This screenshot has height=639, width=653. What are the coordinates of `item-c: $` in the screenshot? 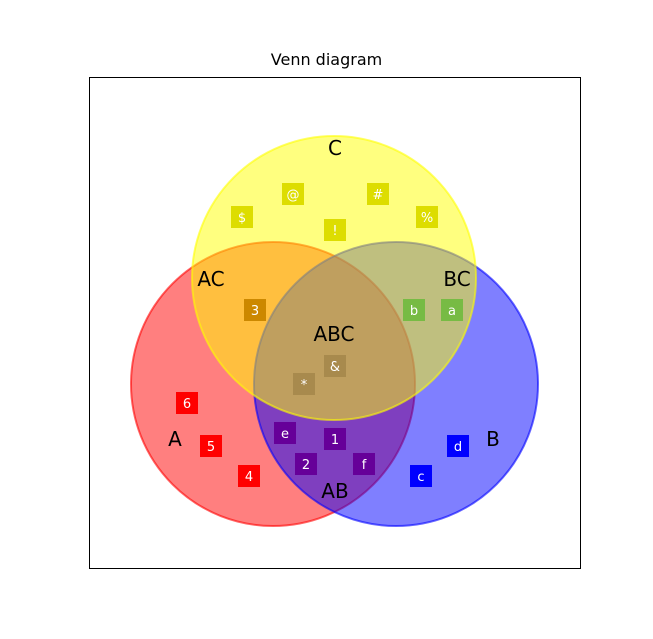 It's located at (242, 217).